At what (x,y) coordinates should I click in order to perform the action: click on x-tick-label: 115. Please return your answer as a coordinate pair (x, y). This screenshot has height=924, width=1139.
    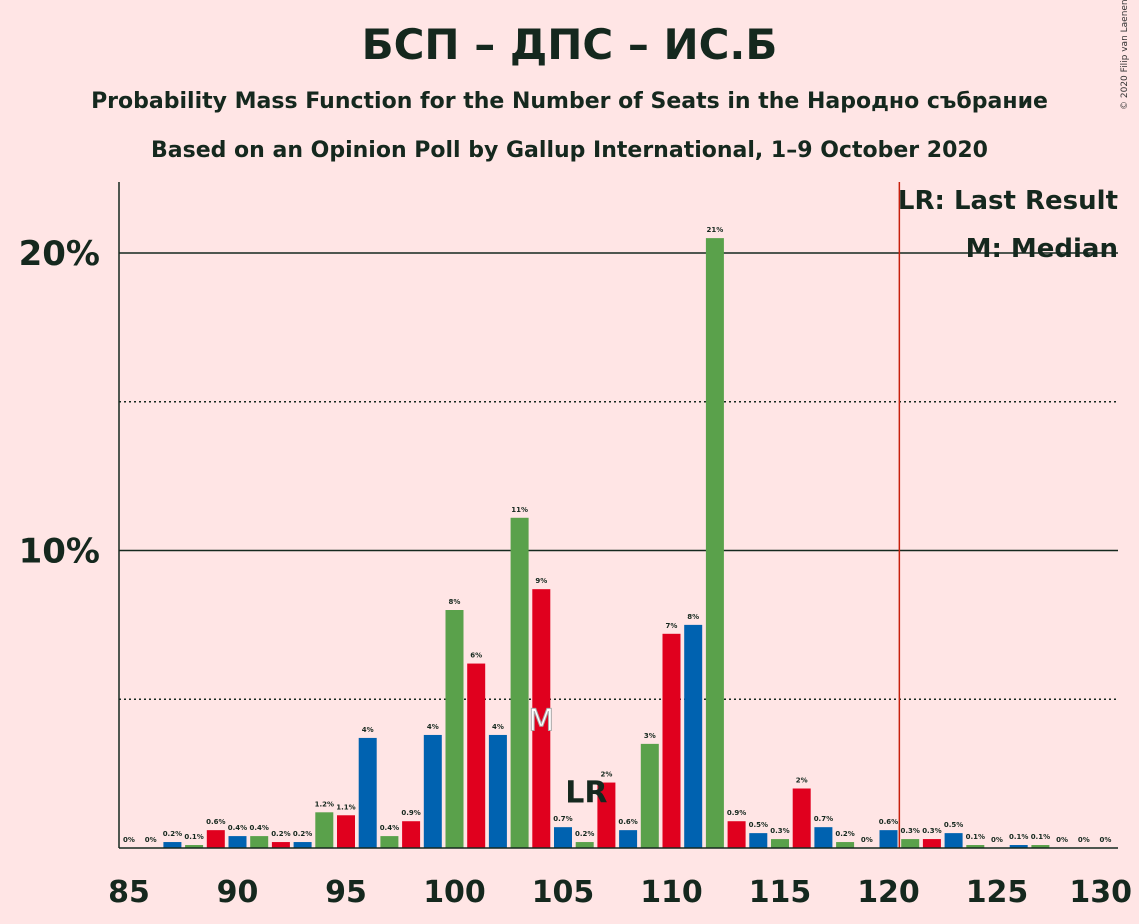
    Looking at the image, I should click on (780, 892).